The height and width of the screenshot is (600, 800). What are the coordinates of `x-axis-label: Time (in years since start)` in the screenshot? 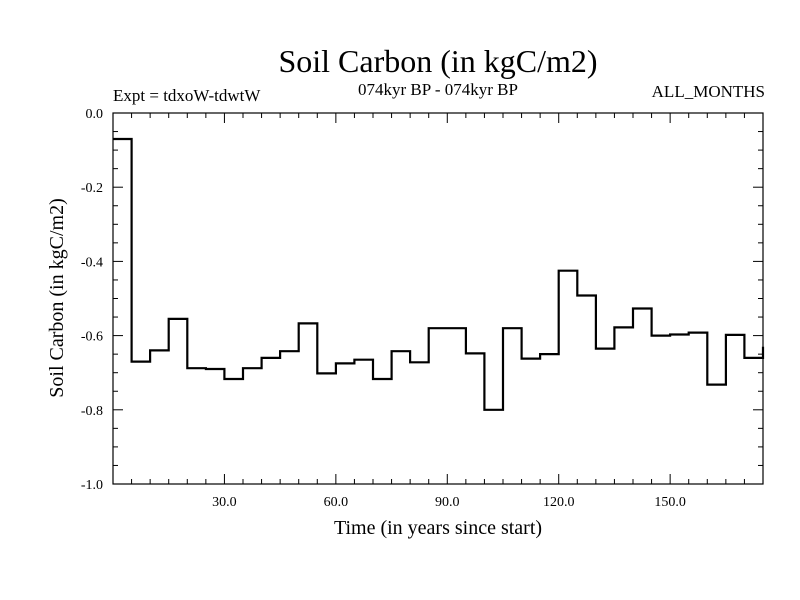 It's located at (438, 528).